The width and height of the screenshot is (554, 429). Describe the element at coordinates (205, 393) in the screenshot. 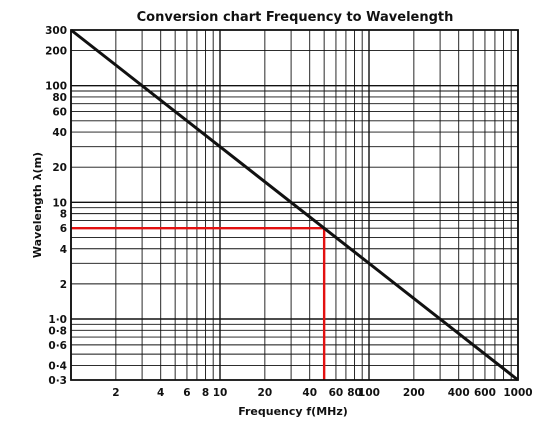

I see `x-tick-label: 8` at that location.